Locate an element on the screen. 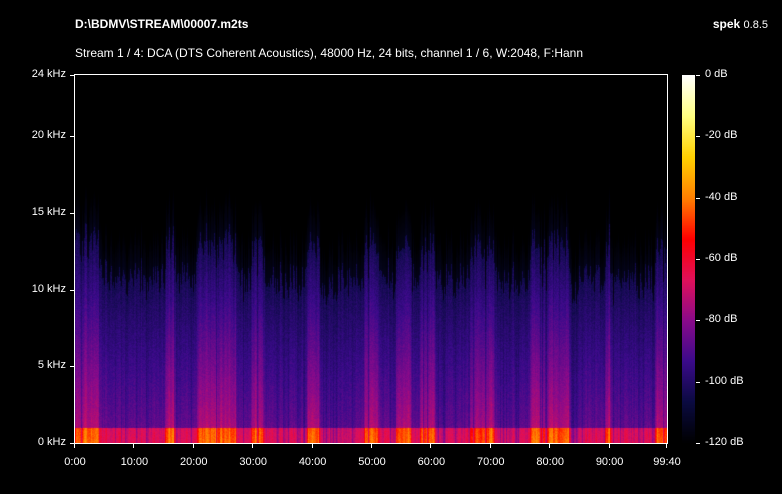 The width and height of the screenshot is (782, 494). app-version: 0.8.5 is located at coordinates (755, 25).